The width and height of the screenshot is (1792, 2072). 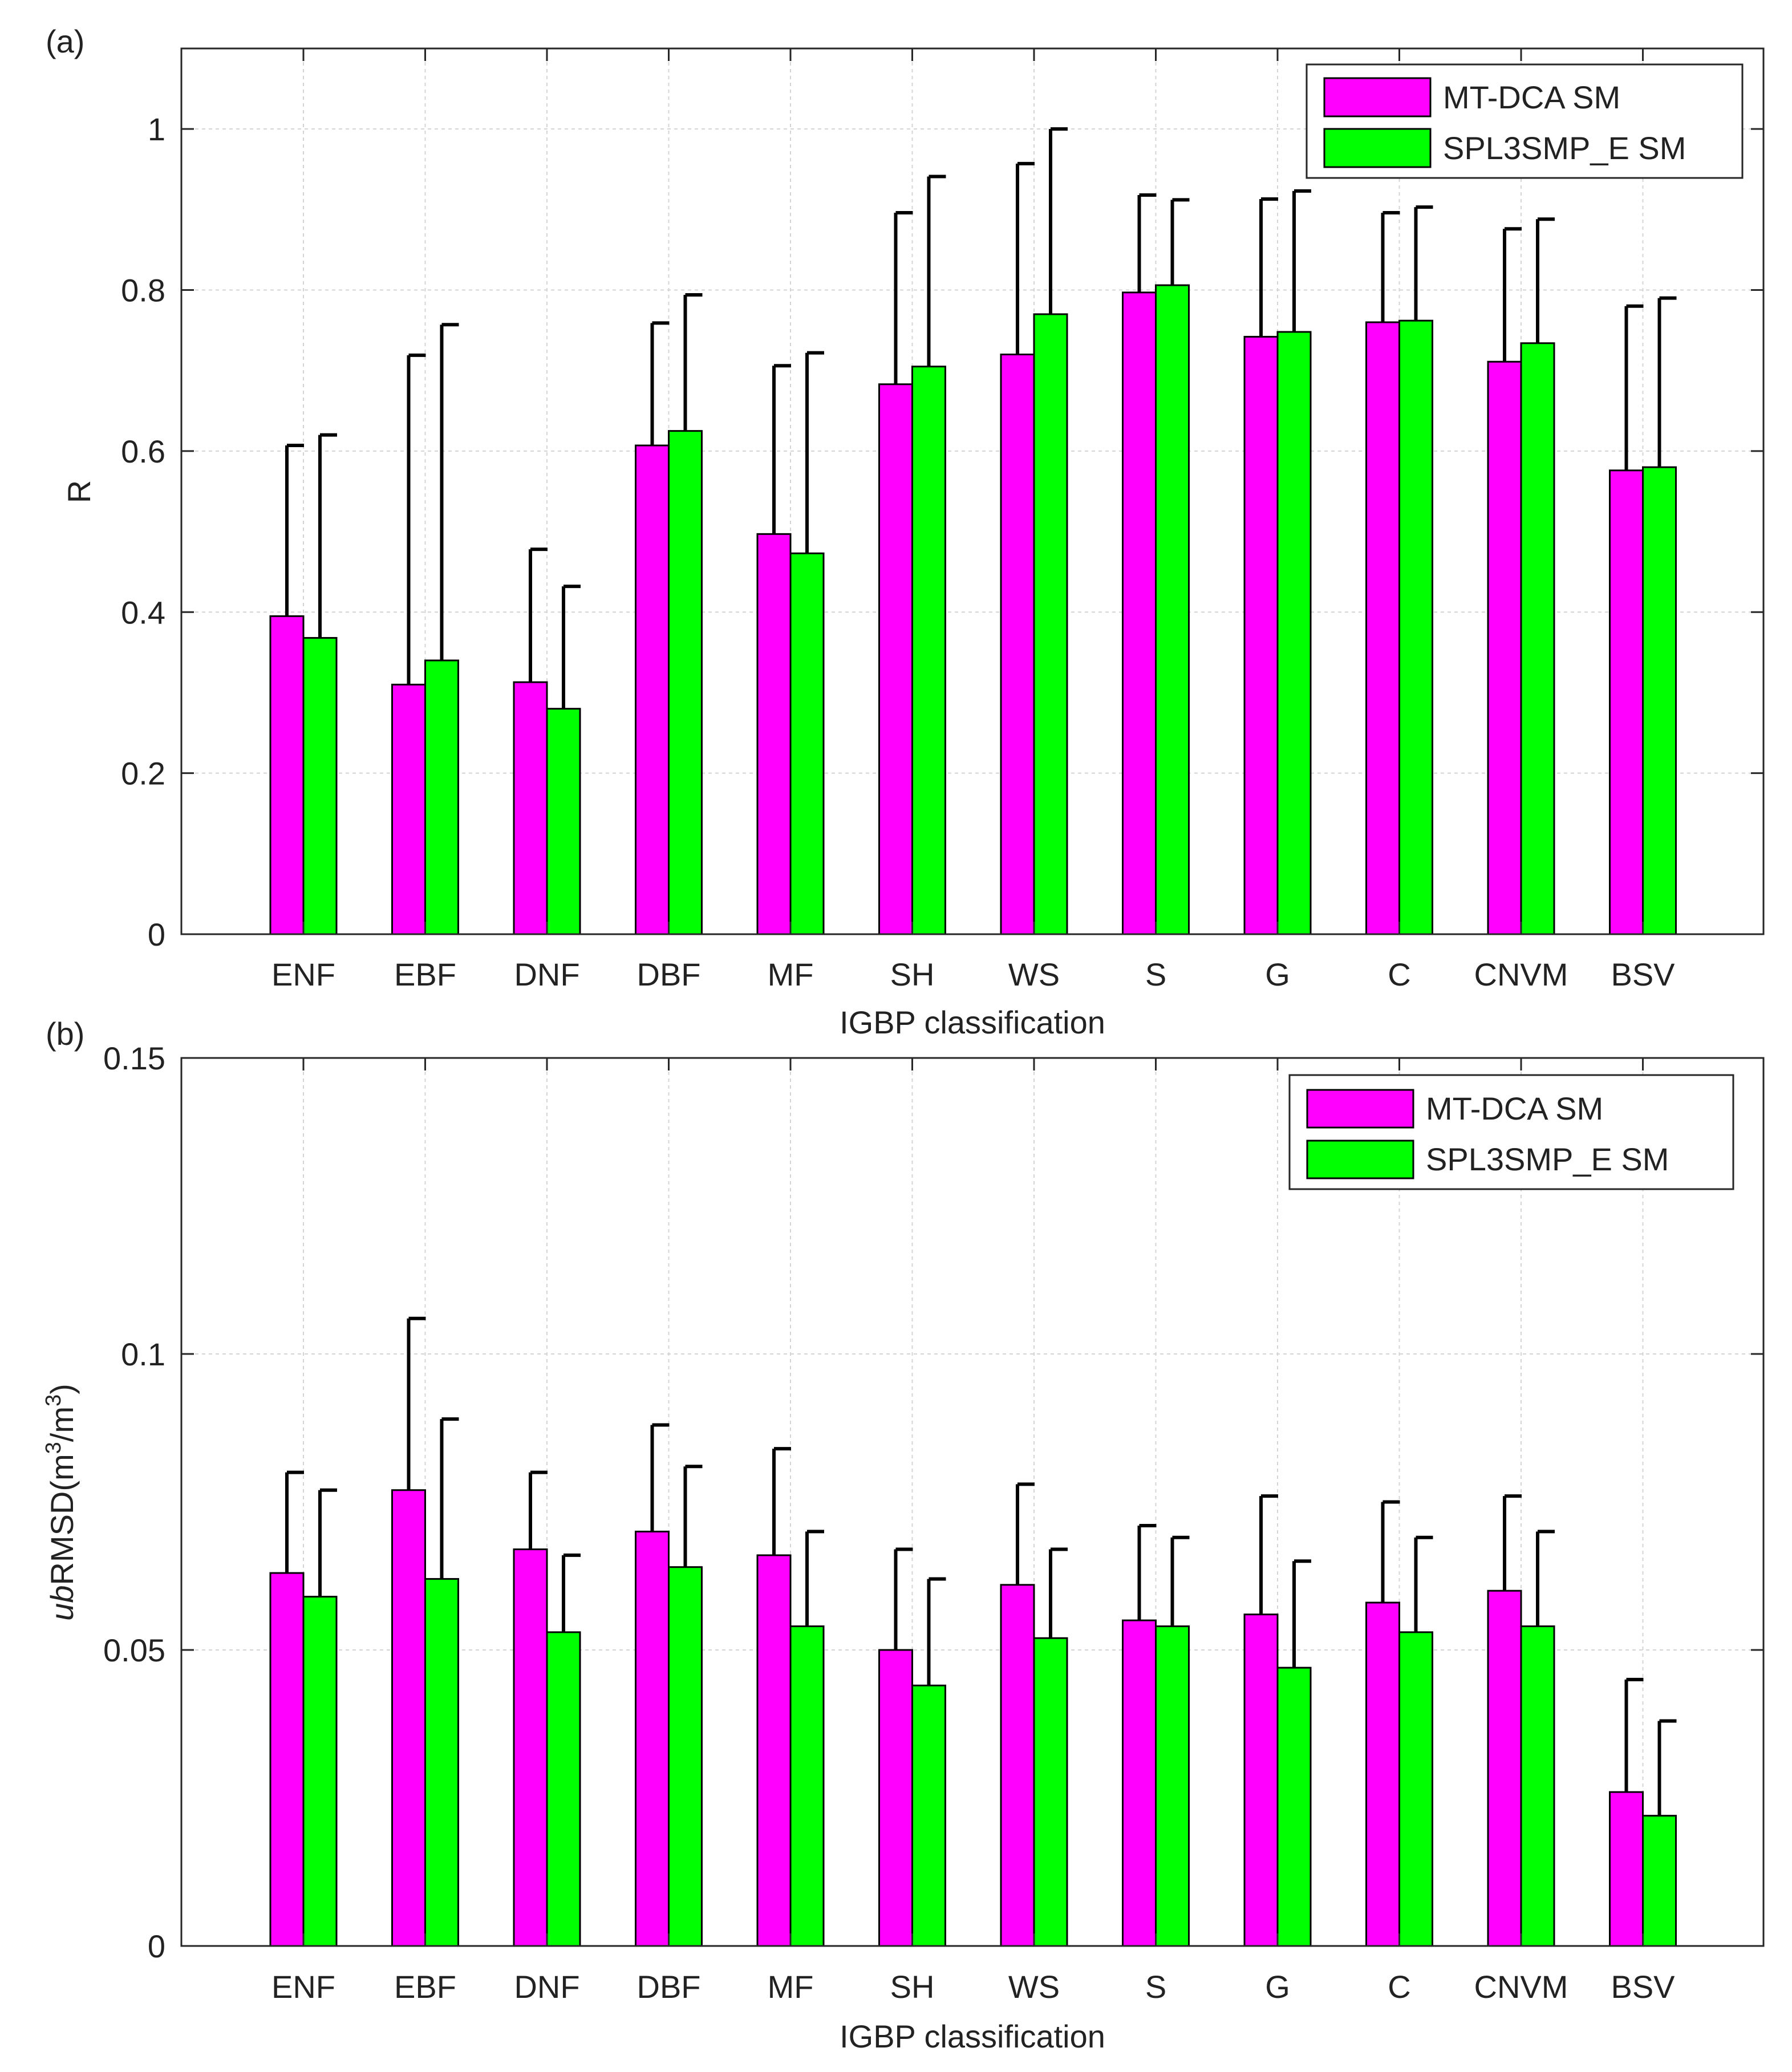 What do you see at coordinates (912, 1987) in the screenshot?
I see `panel-b-xtick-label: SH` at bounding box center [912, 1987].